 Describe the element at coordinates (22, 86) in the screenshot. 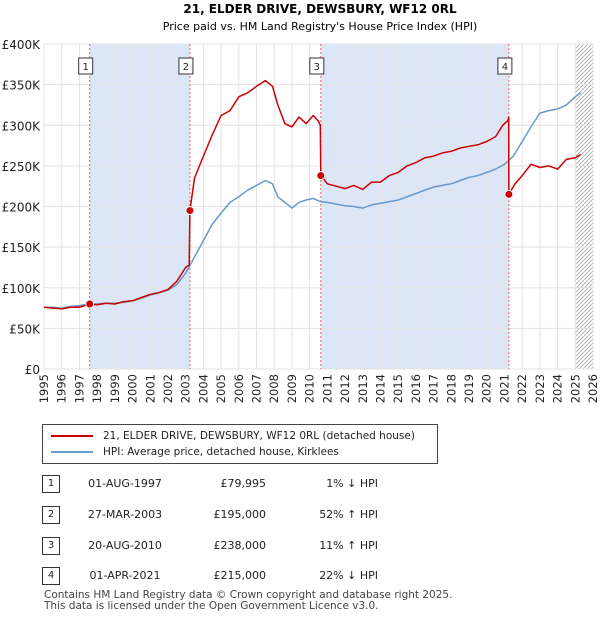

I see `y-tick-label: £350K` at that location.